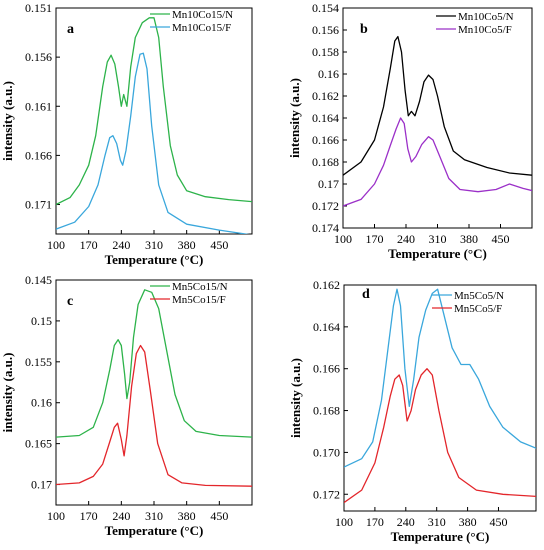  Describe the element at coordinates (364, 29) in the screenshot. I see `panel-letter: b` at that location.